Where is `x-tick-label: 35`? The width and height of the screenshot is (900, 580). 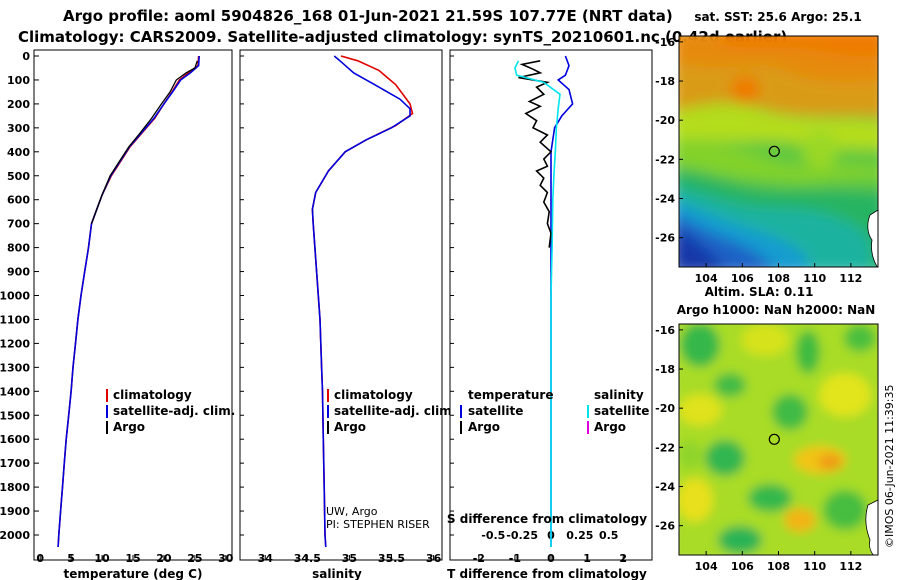 x-tick-label: 35 is located at coordinates (349, 558).